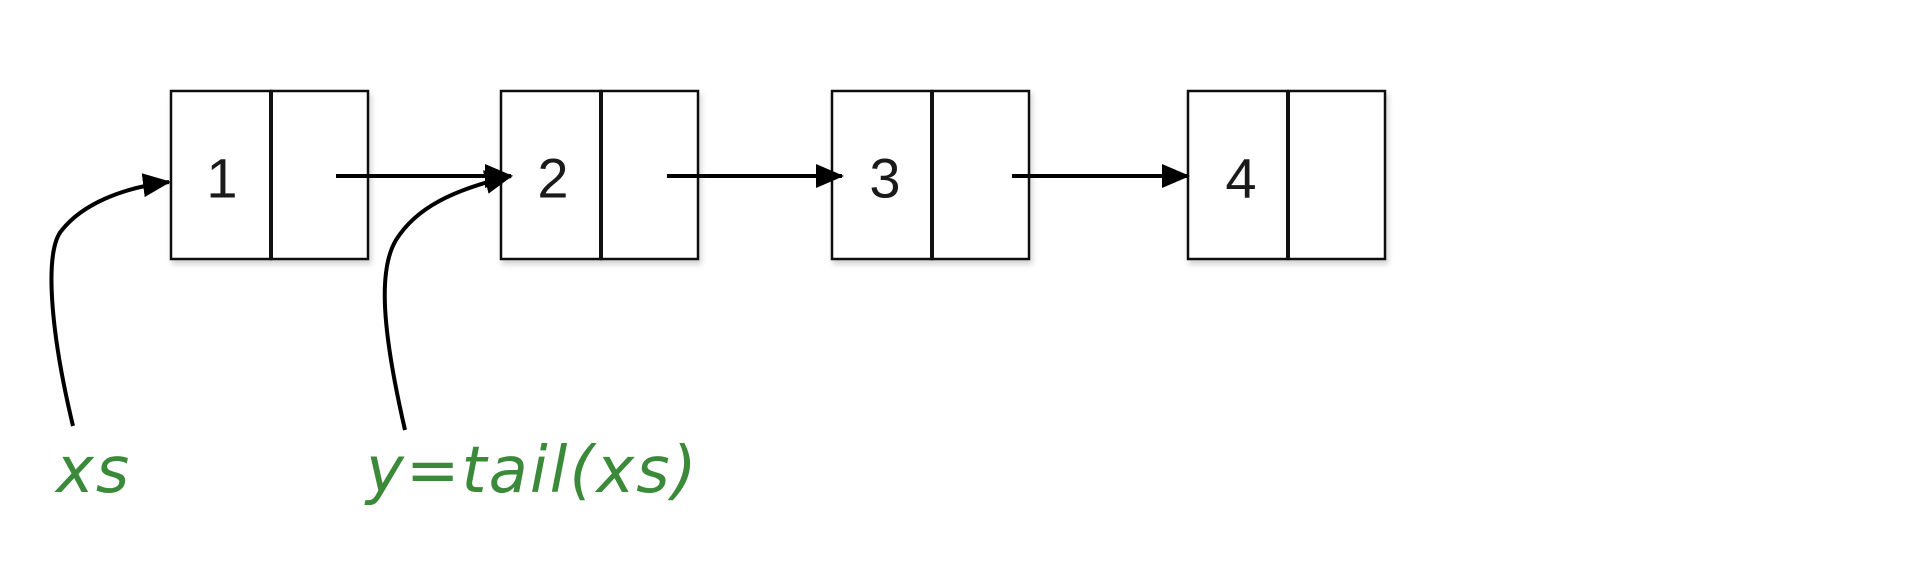 Image resolution: width=1920 pixels, height=576 pixels. What do you see at coordinates (1336, 175) in the screenshot?
I see `node-4-pointer-cell` at bounding box center [1336, 175].